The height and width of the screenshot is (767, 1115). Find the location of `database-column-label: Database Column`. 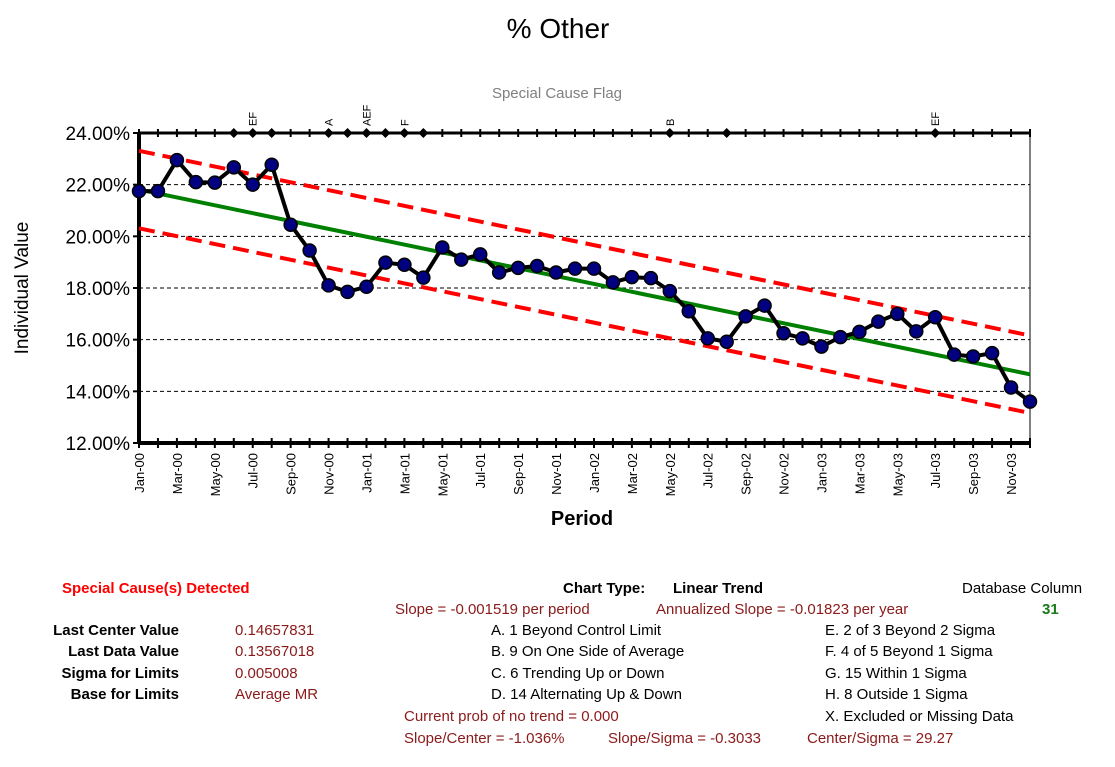

database-column-label: Database Column is located at coordinates (1022, 588).